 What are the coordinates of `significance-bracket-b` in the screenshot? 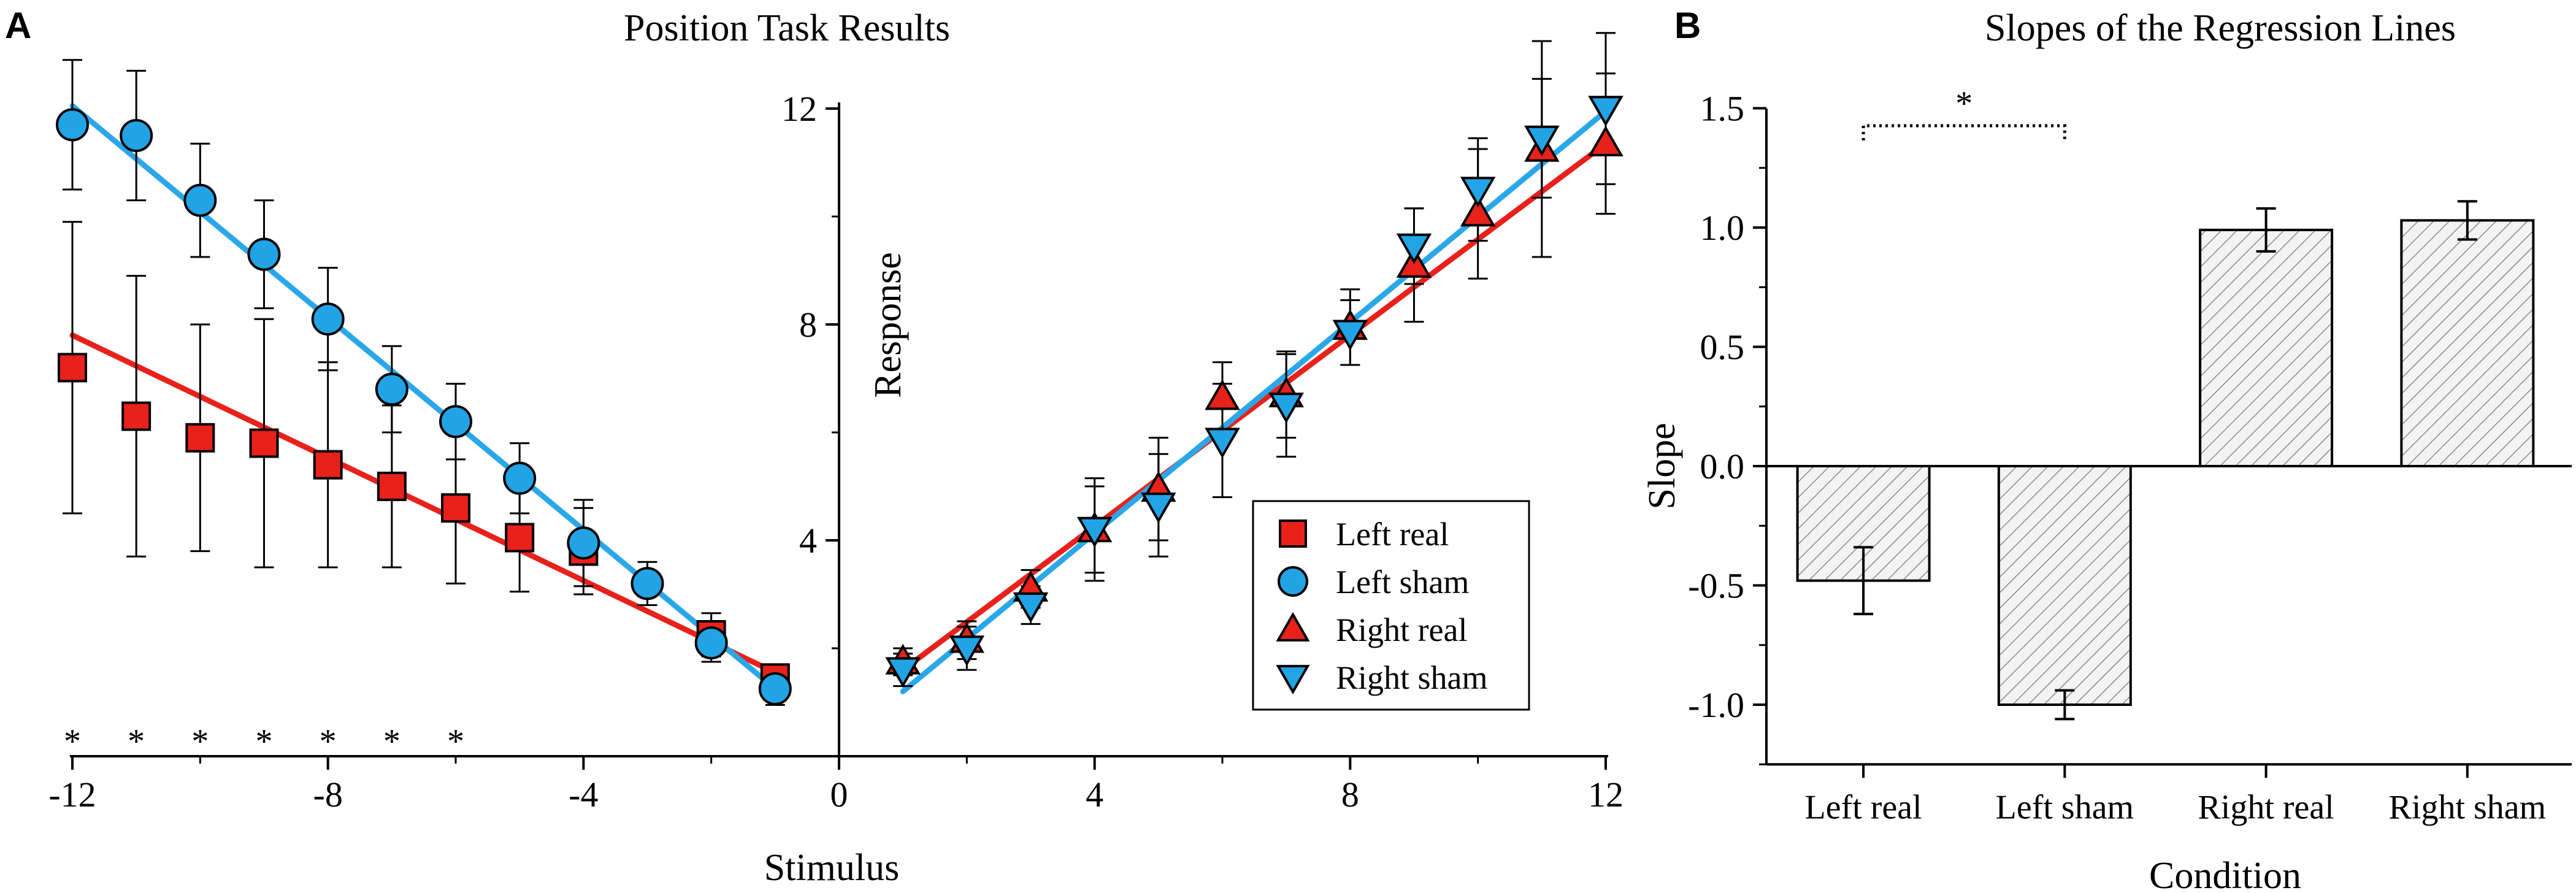 It's located at (1963, 132).